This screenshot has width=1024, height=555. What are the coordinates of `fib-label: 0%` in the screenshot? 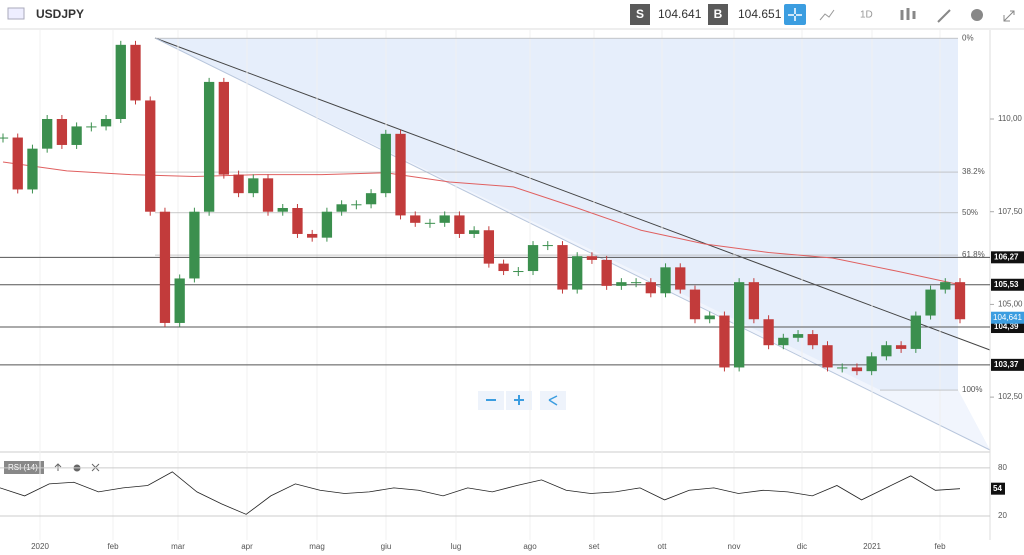 It's located at (968, 37).